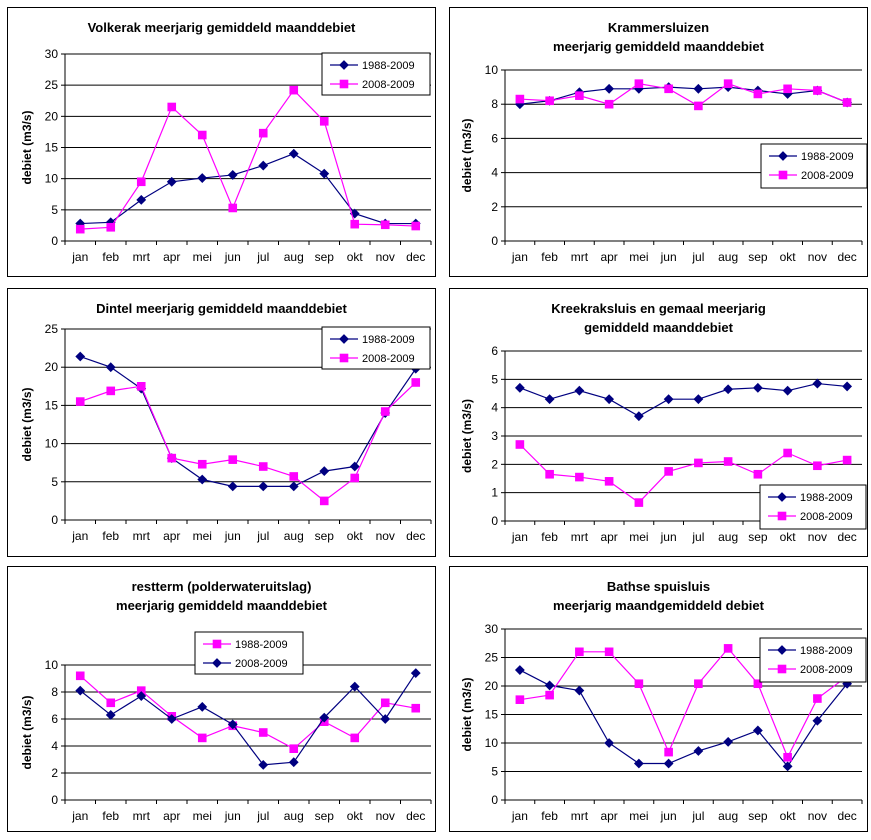 Image resolution: width=871 pixels, height=840 pixels. I want to click on y-tick-label: 0, so click(54, 241).